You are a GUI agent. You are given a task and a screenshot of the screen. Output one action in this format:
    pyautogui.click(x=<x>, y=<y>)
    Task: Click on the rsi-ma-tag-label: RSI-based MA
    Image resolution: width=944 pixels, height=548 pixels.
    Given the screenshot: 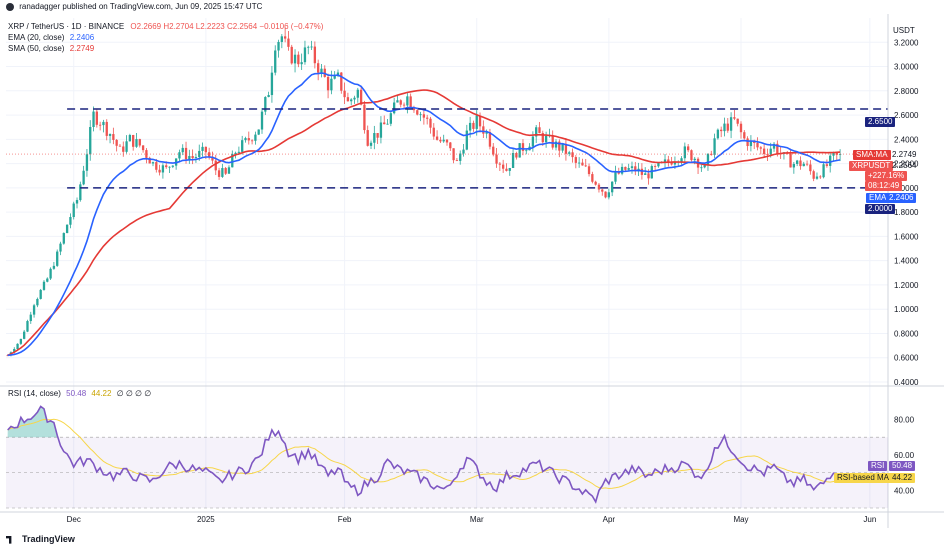 What is the action you would take?
    pyautogui.click(x=863, y=478)
    